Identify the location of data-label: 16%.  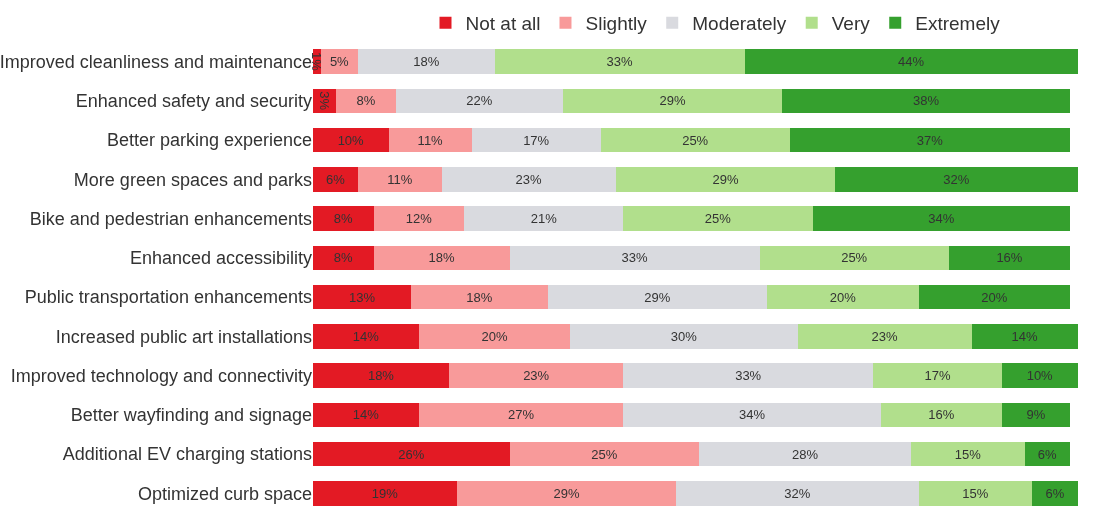
(941, 415).